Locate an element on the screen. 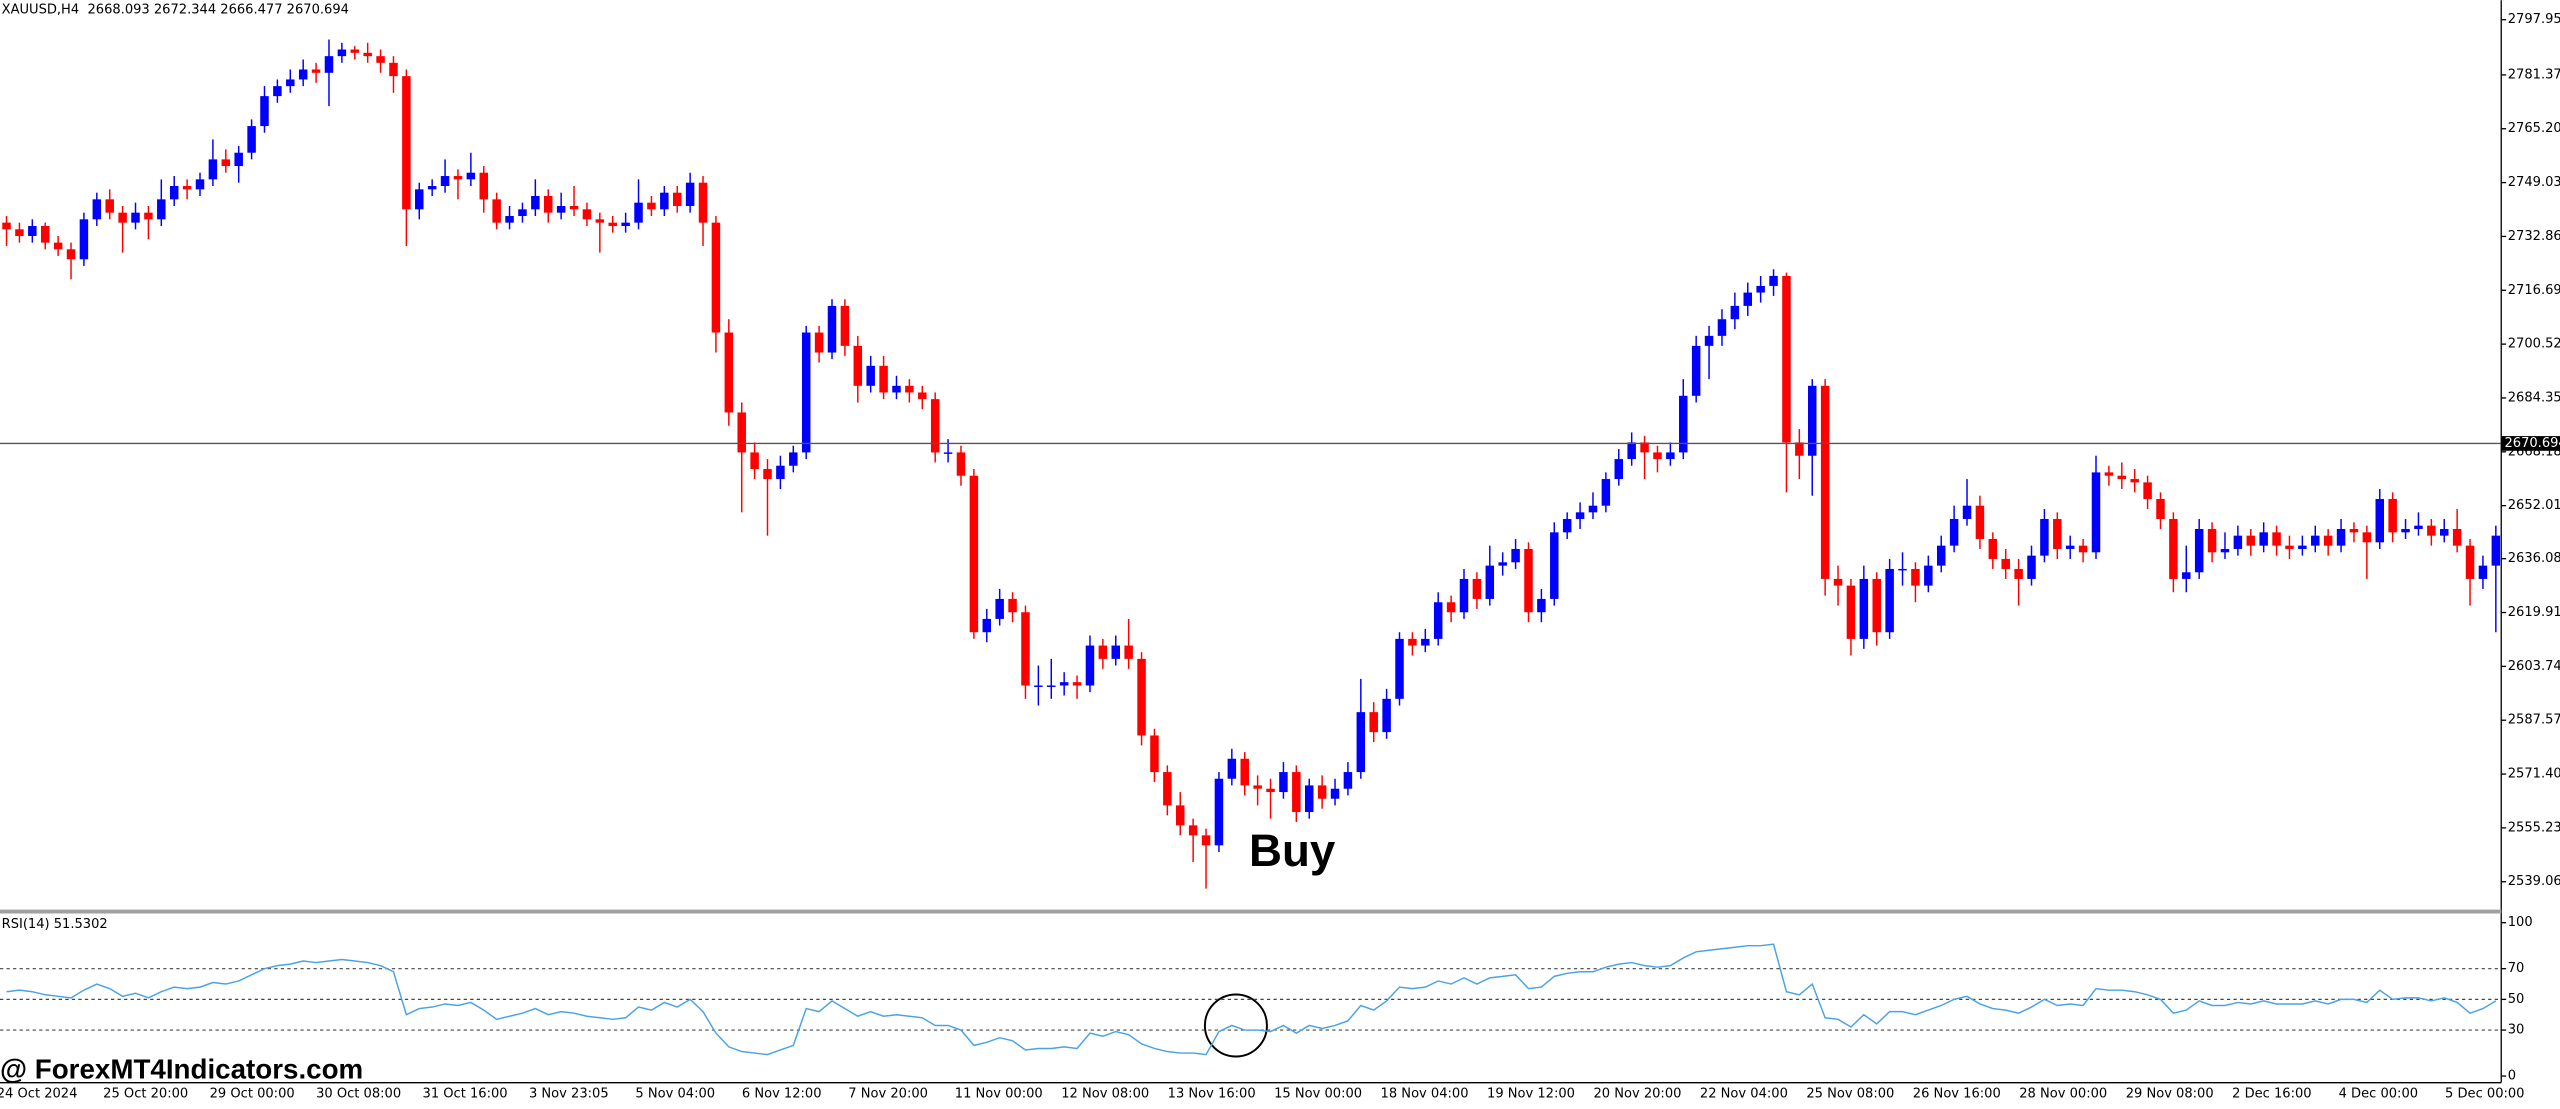 This screenshot has width=2560, height=1109. y-tick-label: 2700.520 is located at coordinates (2534, 344).